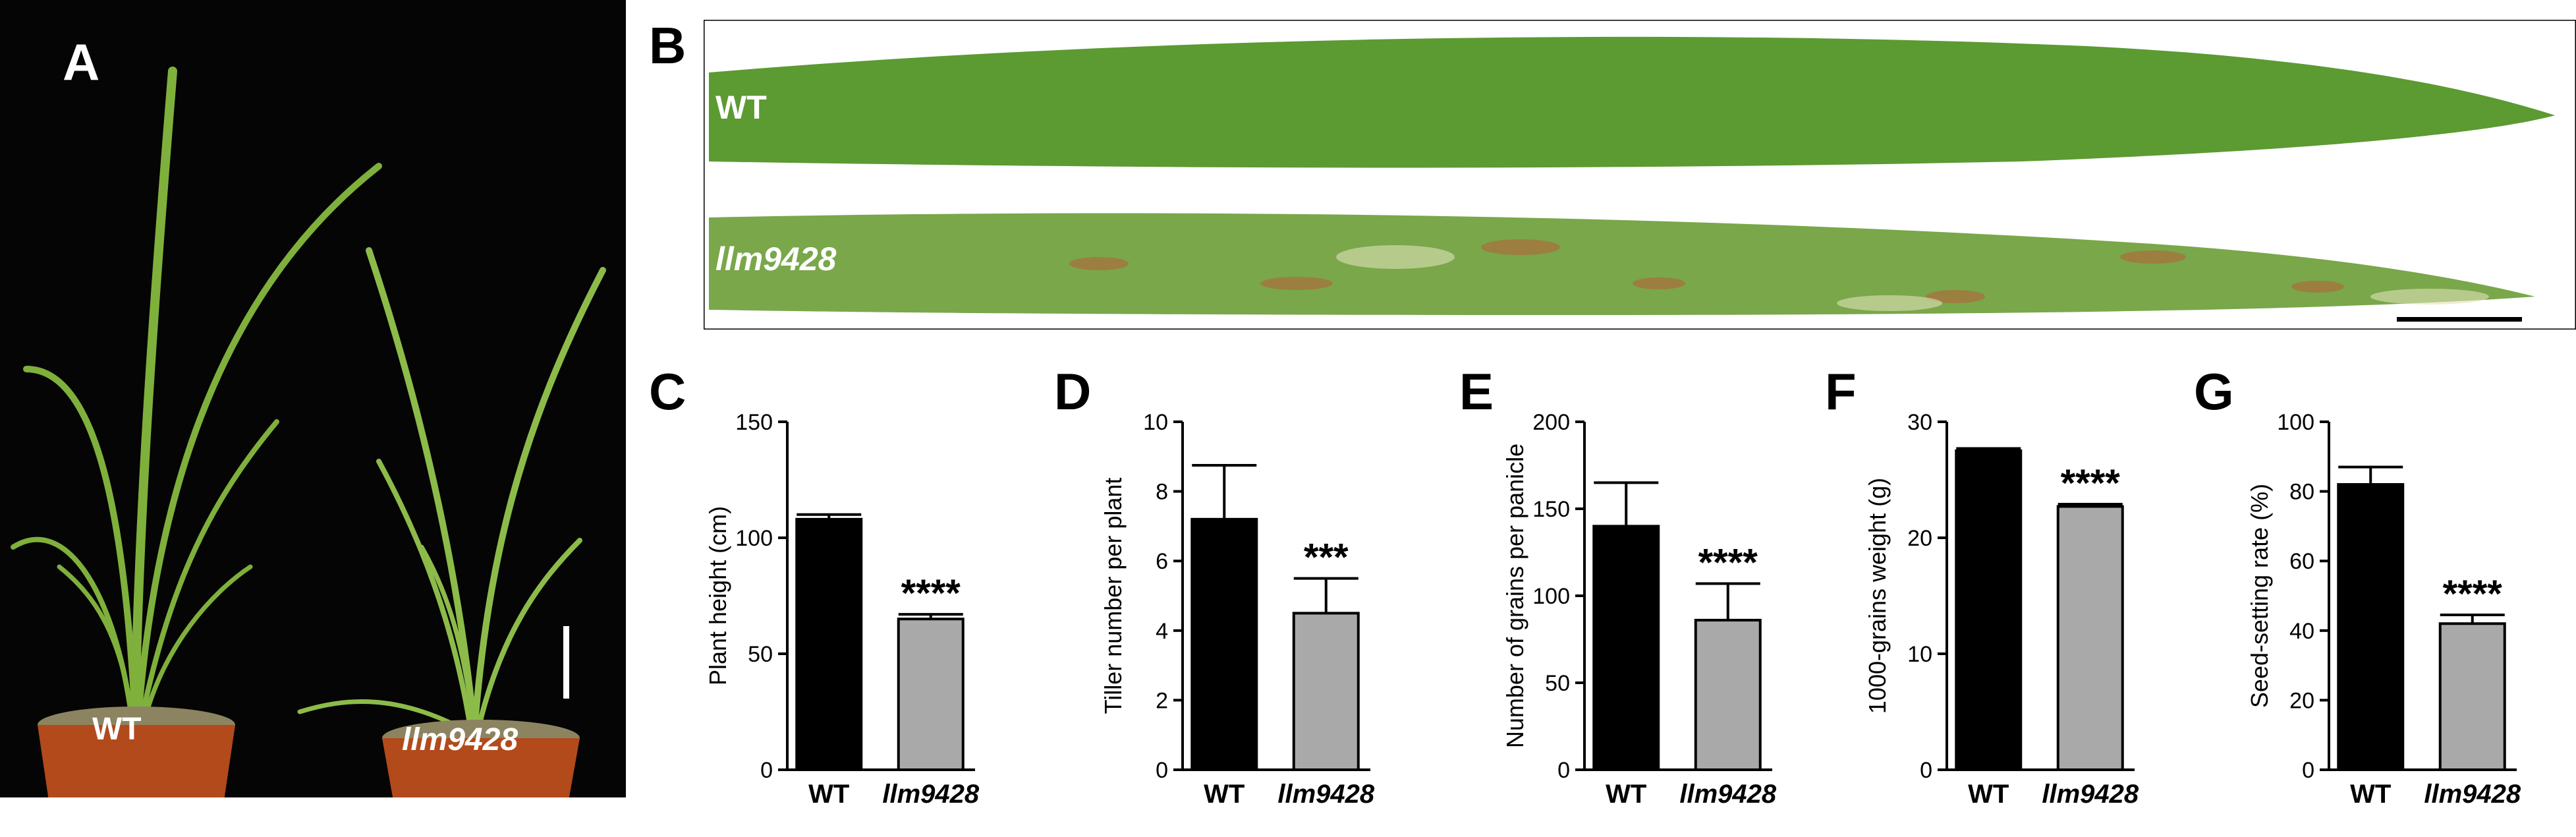 This screenshot has height=837, width=2576. What do you see at coordinates (741, 108) in the screenshot?
I see `photo-b-wt-label: WT` at bounding box center [741, 108].